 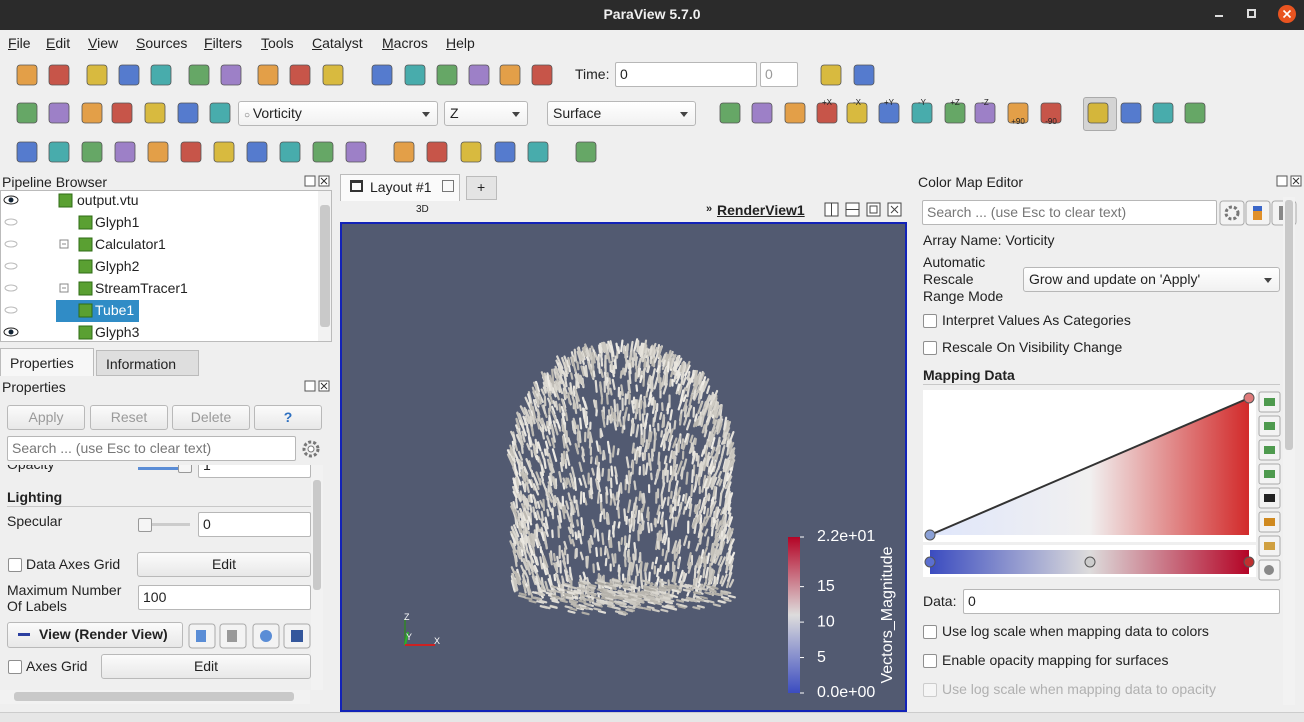 What do you see at coordinates (19, 43) in the screenshot?
I see `menu-item: File` at bounding box center [19, 43].